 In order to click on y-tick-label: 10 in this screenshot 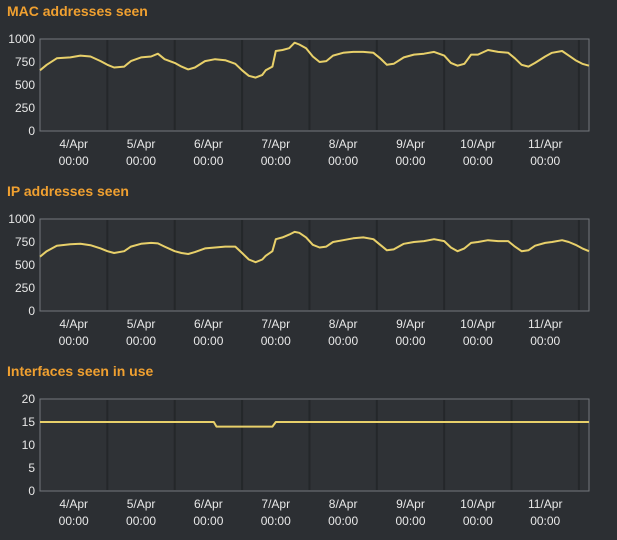, I will do `click(29, 445)`.